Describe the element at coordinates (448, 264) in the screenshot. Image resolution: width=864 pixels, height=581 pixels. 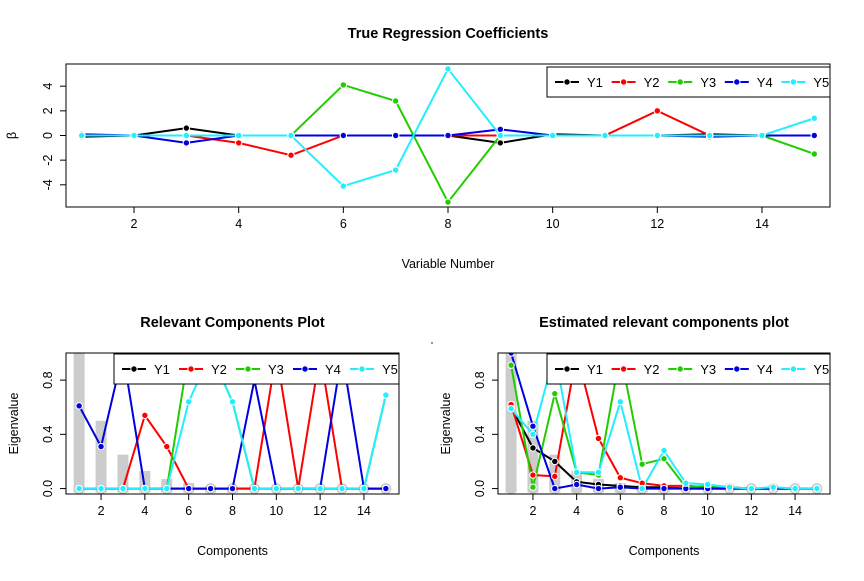
I see `x-axis-label: Variable Number` at that location.